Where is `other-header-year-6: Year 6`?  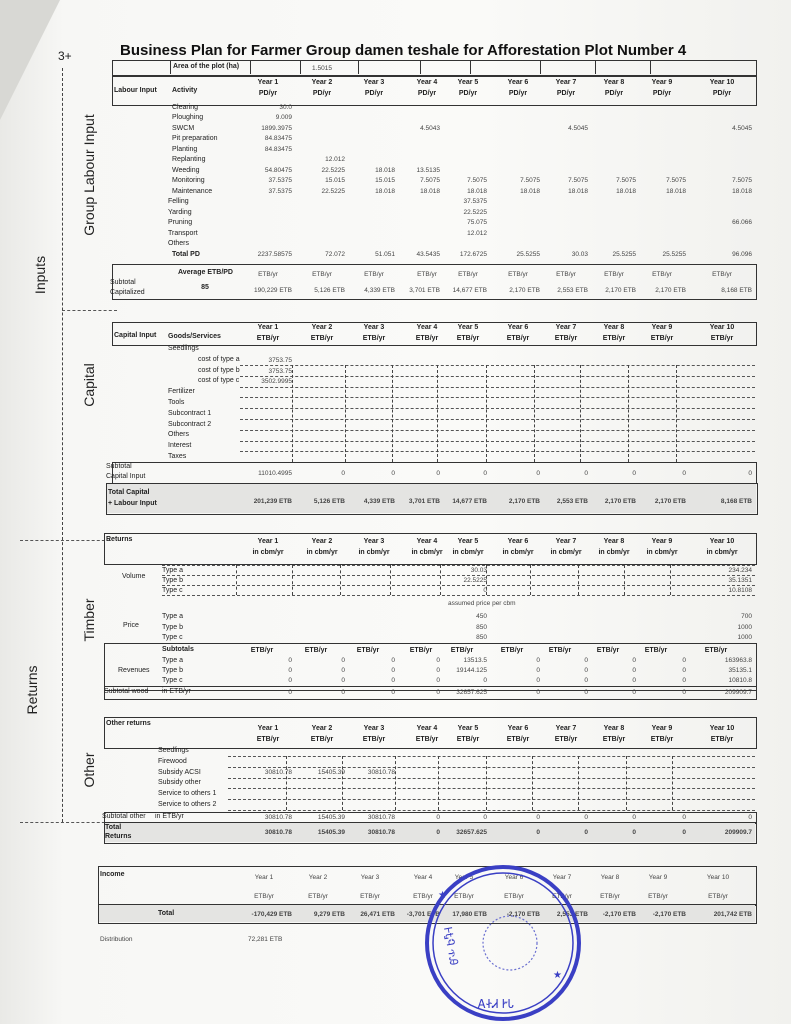 other-header-year-6: Year 6 is located at coordinates (518, 728).